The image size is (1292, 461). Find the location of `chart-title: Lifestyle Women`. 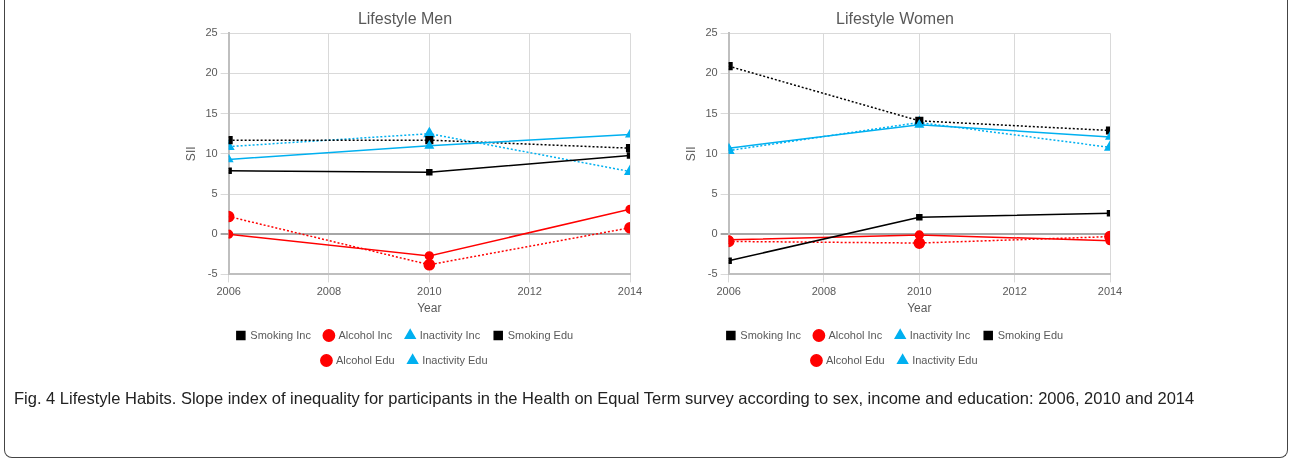

chart-title: Lifestyle Women is located at coordinates (895, 19).